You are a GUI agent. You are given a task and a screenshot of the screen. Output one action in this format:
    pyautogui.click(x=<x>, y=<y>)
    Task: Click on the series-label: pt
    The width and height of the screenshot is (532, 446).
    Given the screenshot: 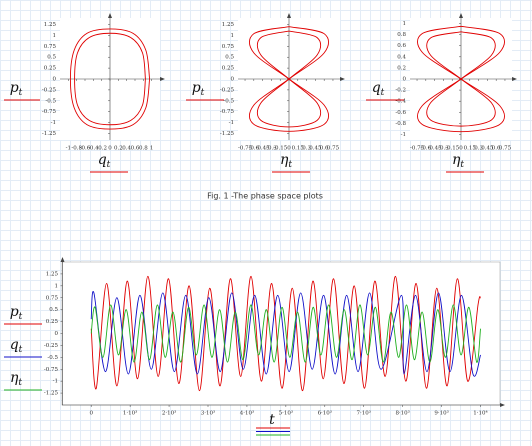 What is the action you would take?
    pyautogui.click(x=16, y=313)
    